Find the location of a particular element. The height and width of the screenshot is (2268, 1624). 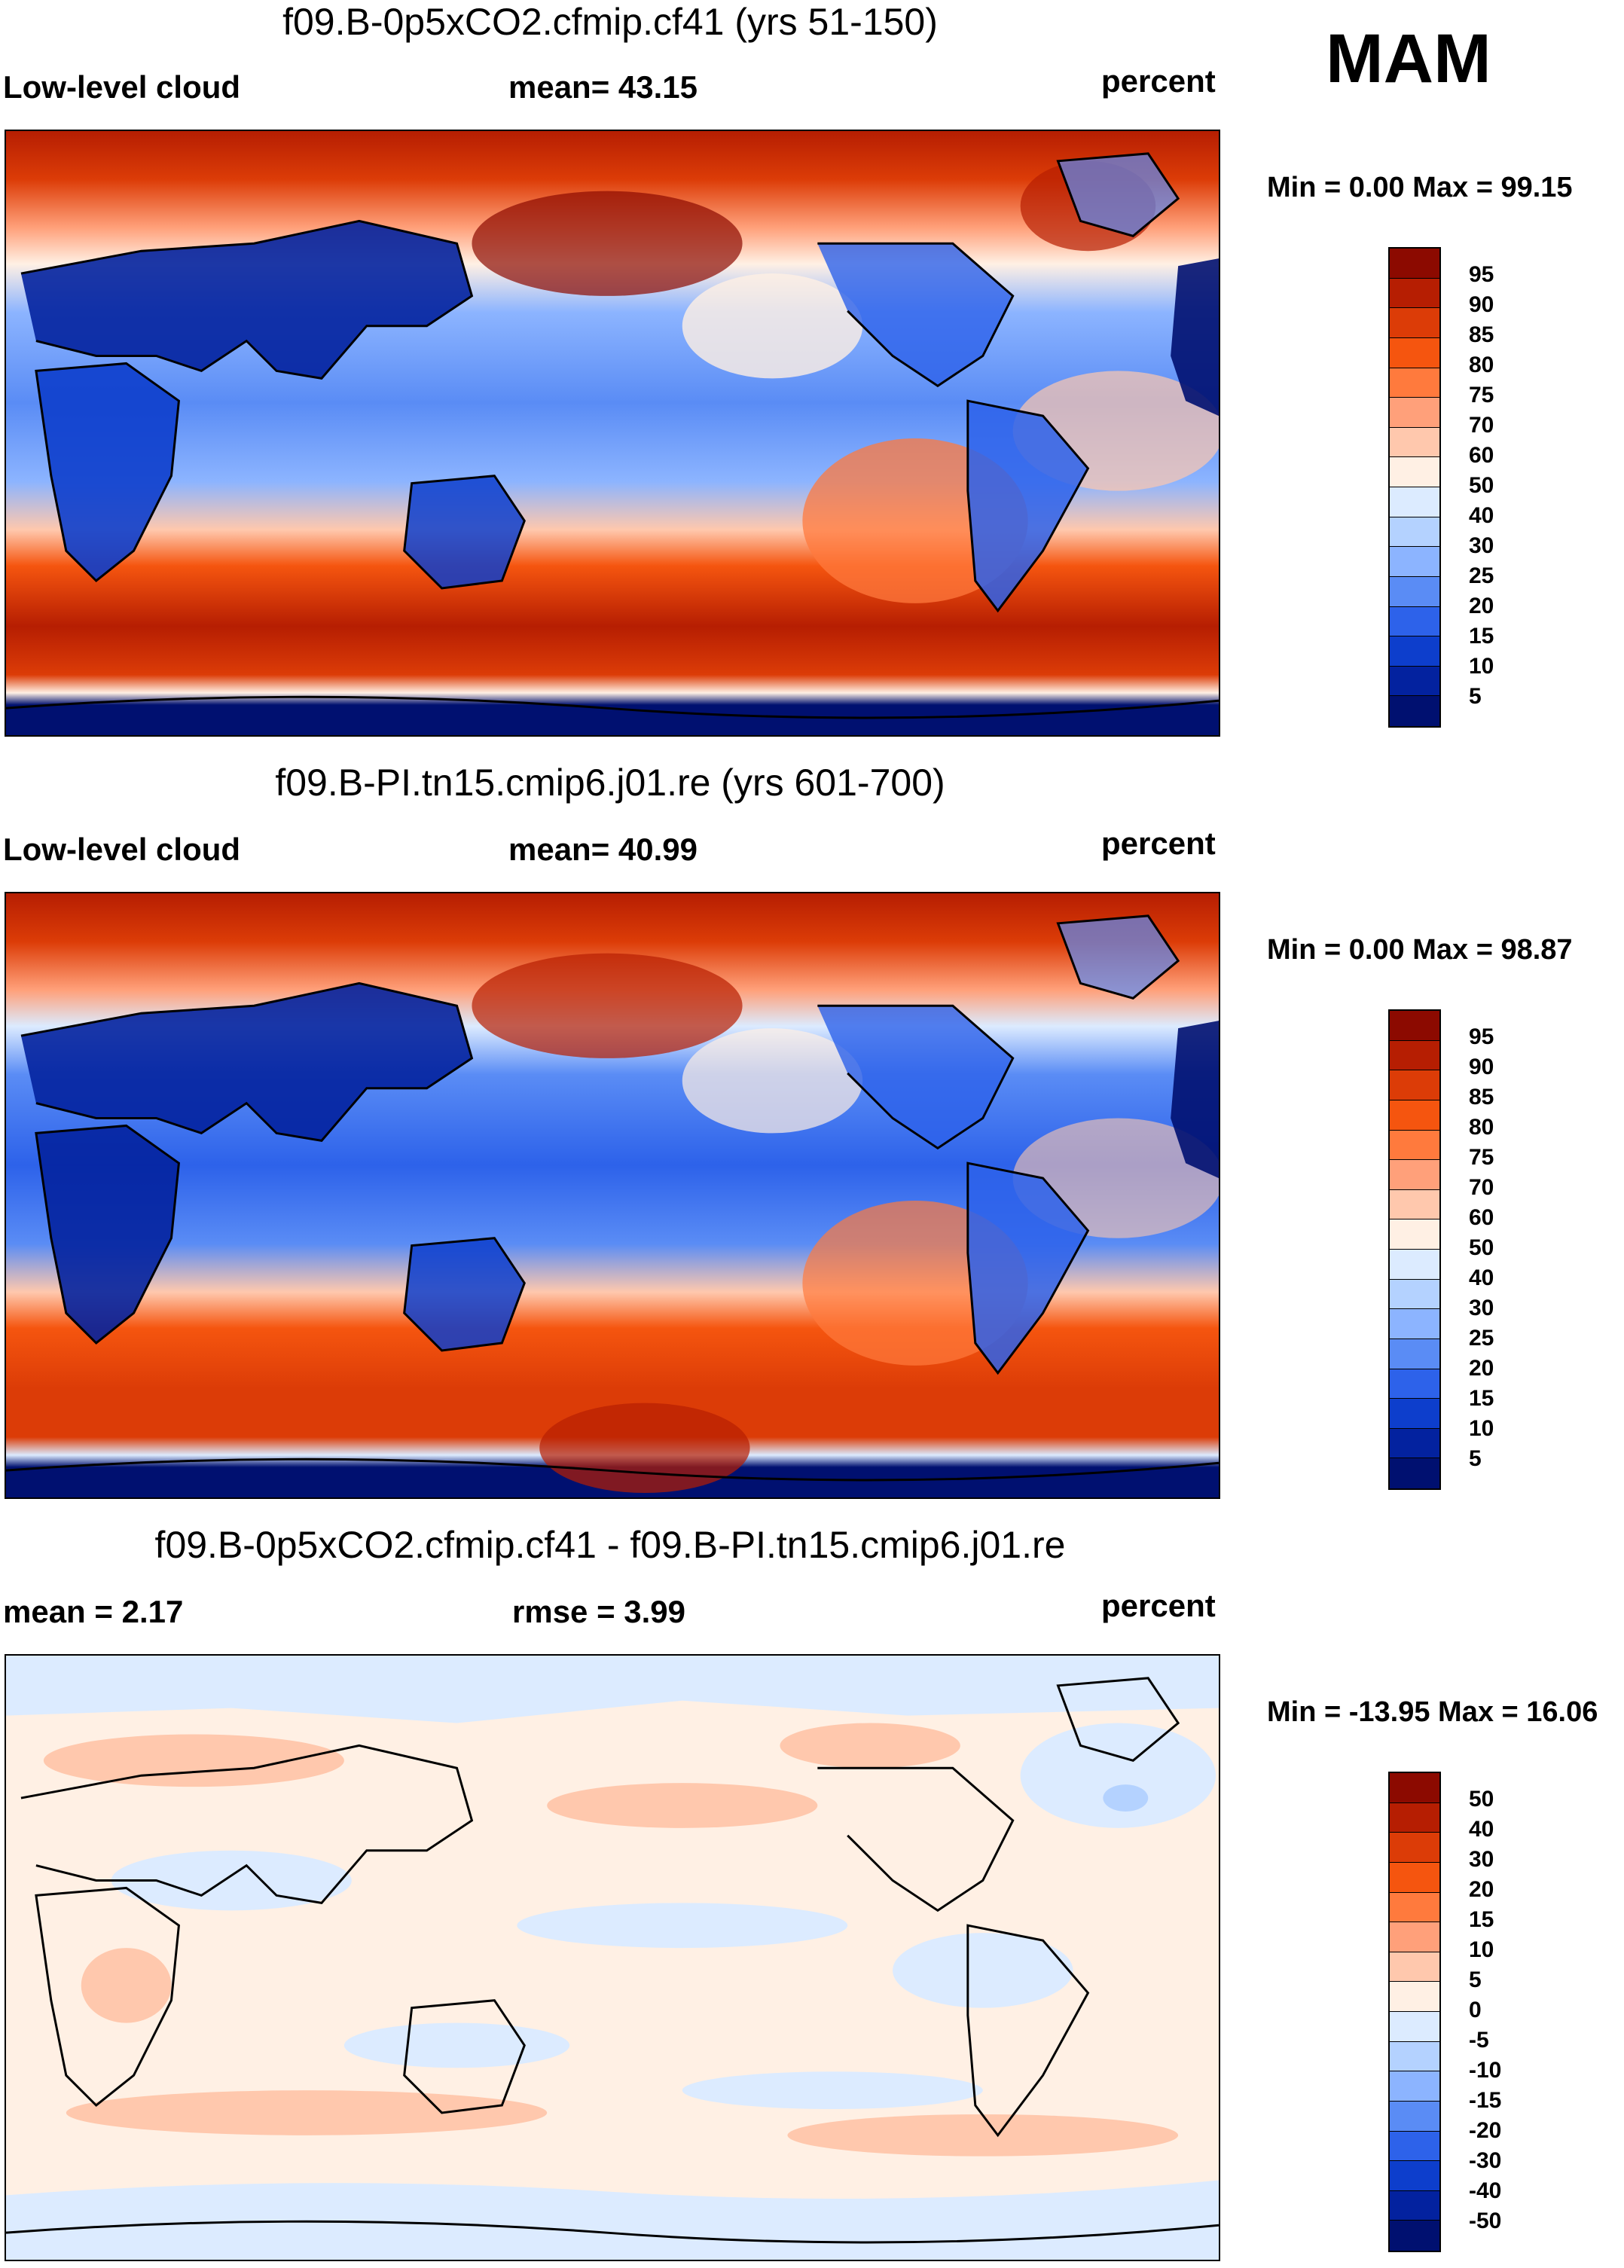

panel2-title: f09.B-PI.tn15.cmip6.j01.re (yrs 601-700) is located at coordinates (610, 783).